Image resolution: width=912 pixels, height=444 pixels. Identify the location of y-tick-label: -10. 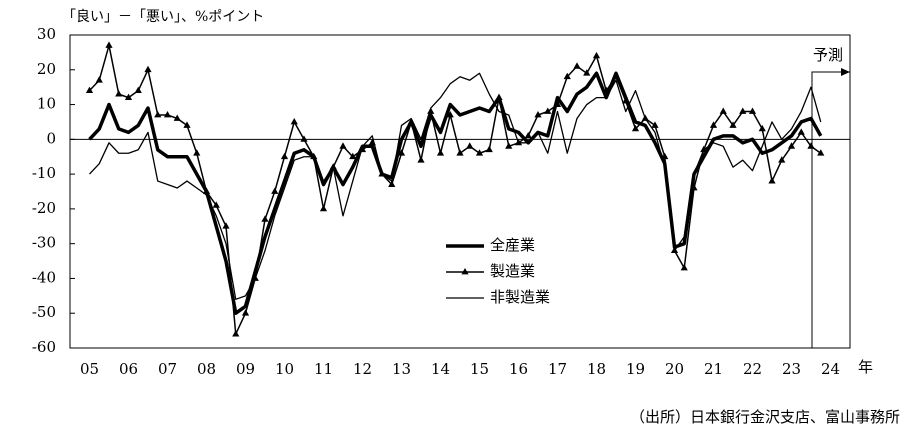
(44, 173).